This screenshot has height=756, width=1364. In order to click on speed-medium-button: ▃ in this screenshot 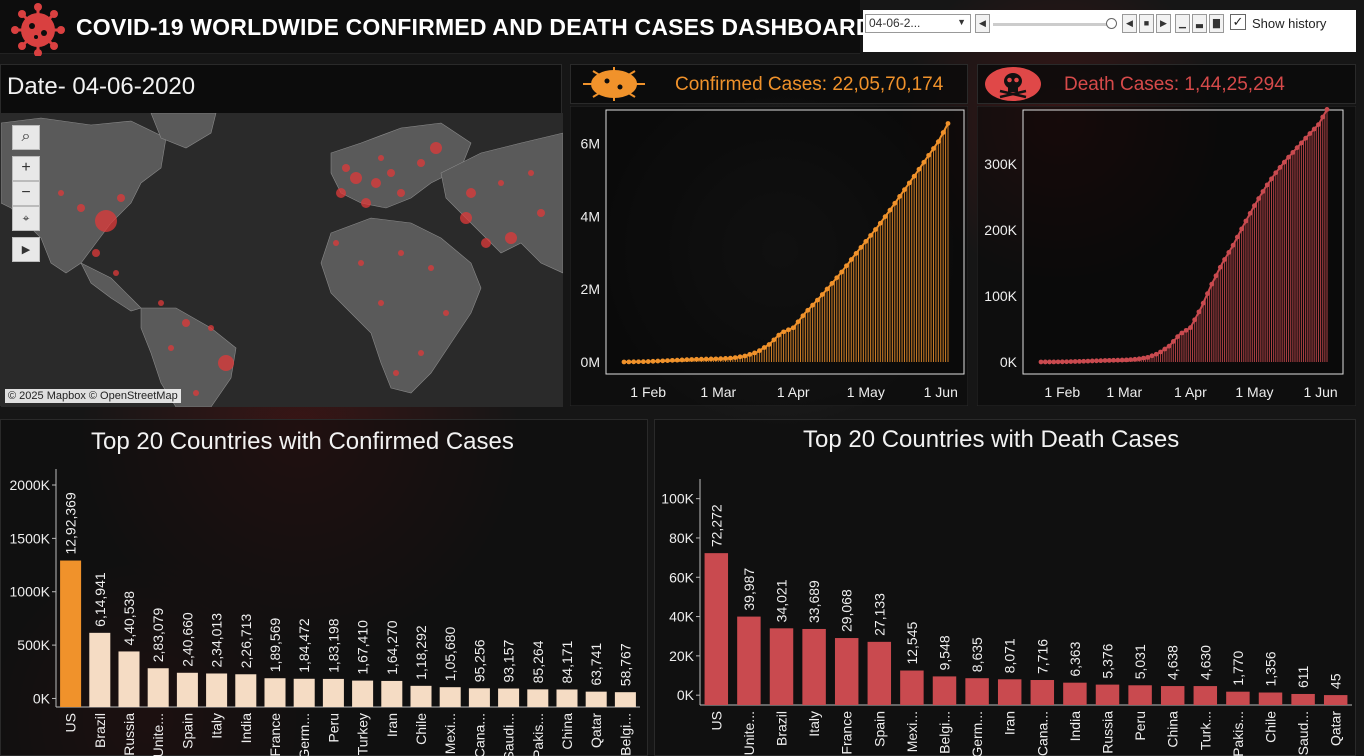, I will do `click(1199, 23)`.